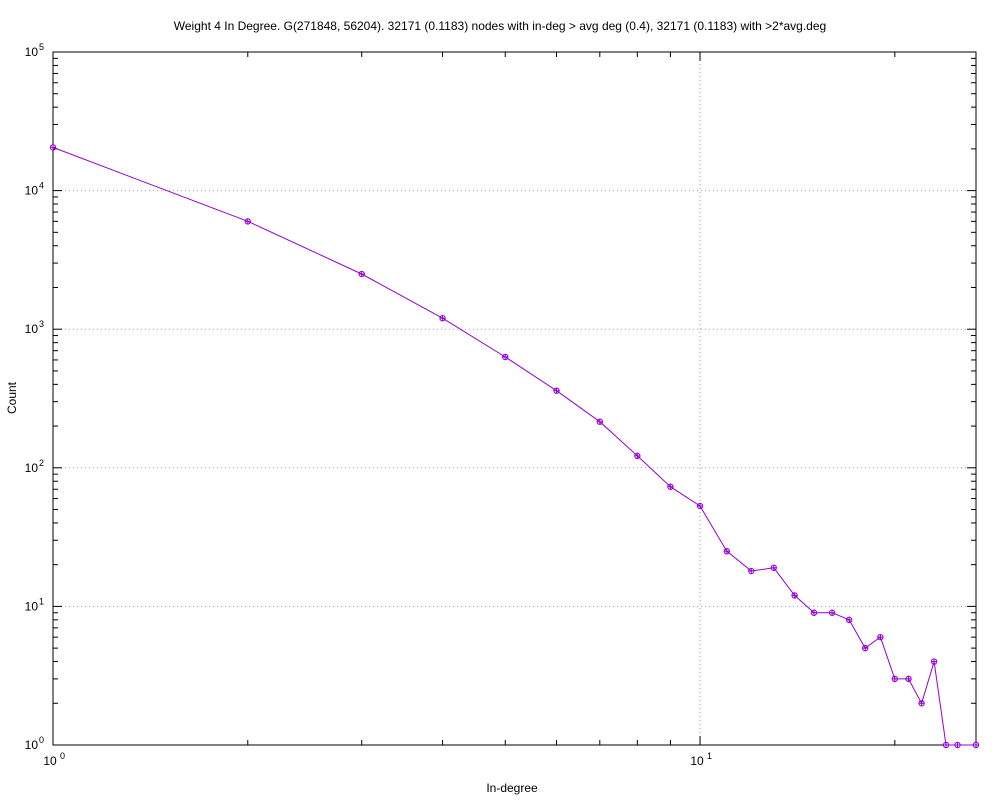 Image resolution: width=1000 pixels, height=805 pixels. Describe the element at coordinates (512, 788) in the screenshot. I see `x-axis-label: In-degree` at that location.